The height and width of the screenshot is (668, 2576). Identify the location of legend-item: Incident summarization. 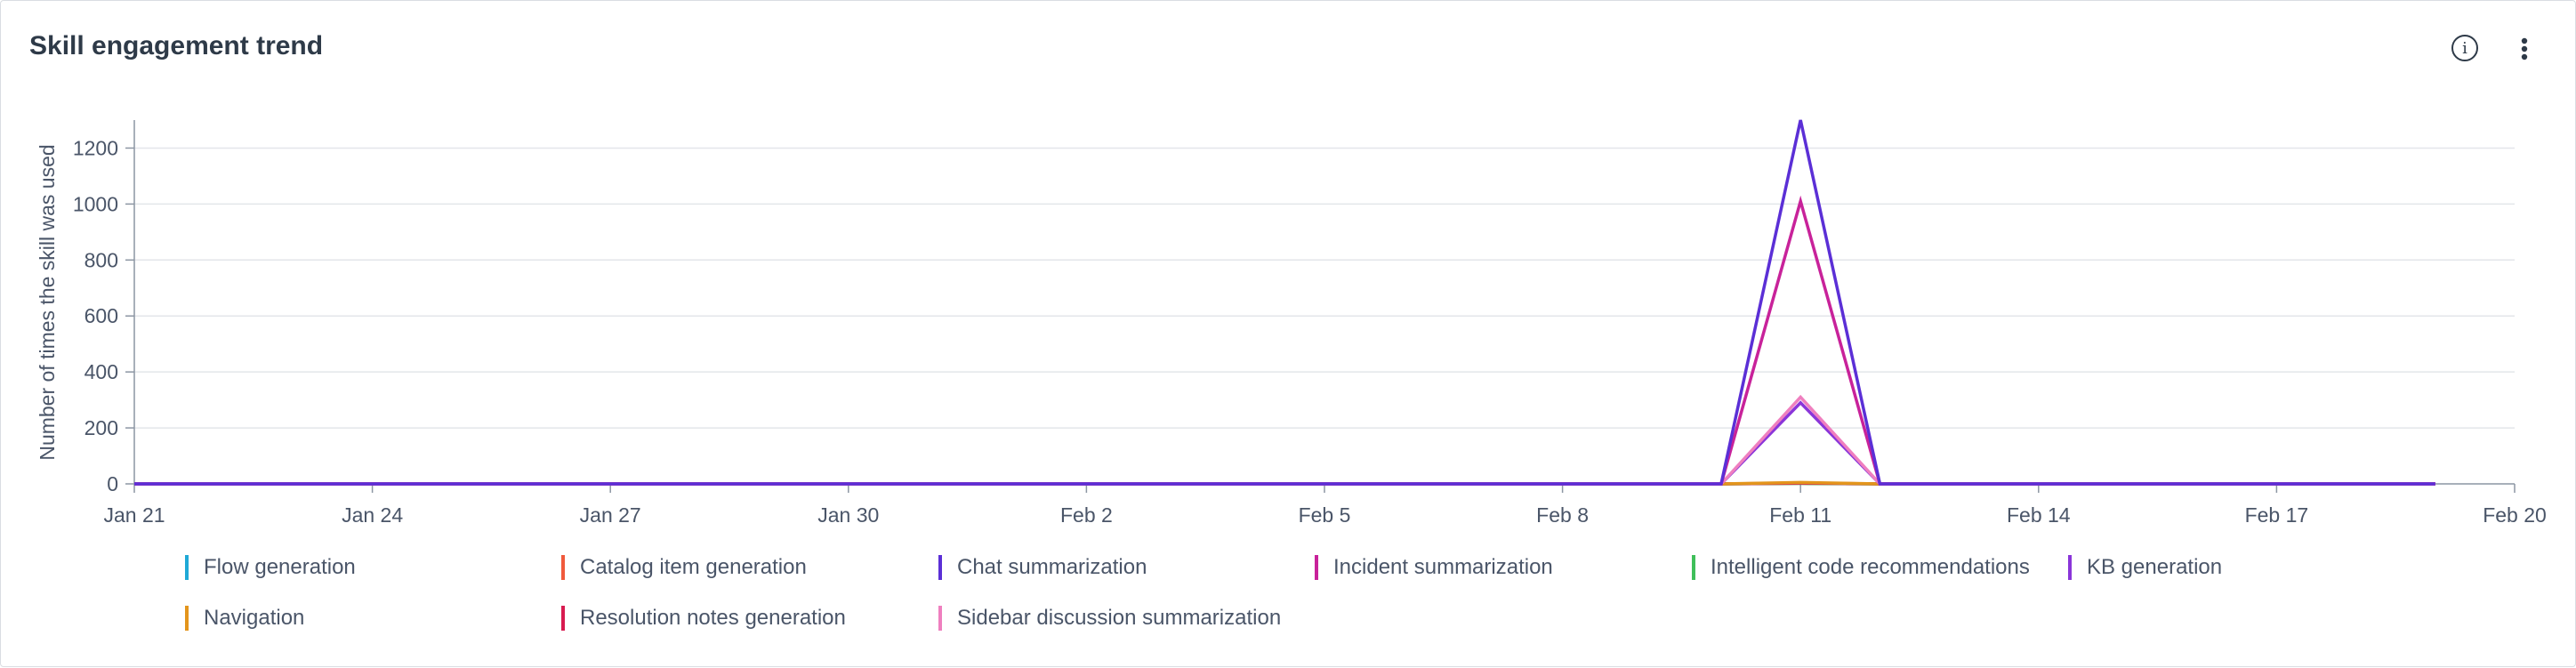
(1434, 567).